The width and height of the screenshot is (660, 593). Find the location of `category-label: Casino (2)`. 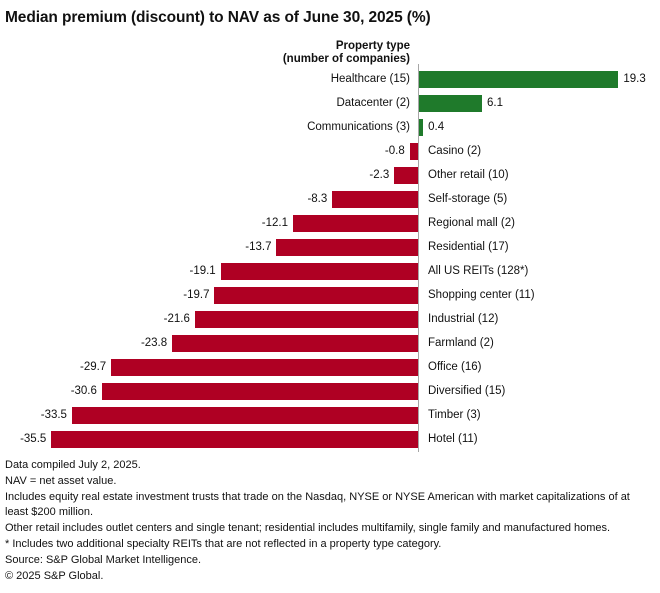

category-label: Casino (2) is located at coordinates (455, 151).